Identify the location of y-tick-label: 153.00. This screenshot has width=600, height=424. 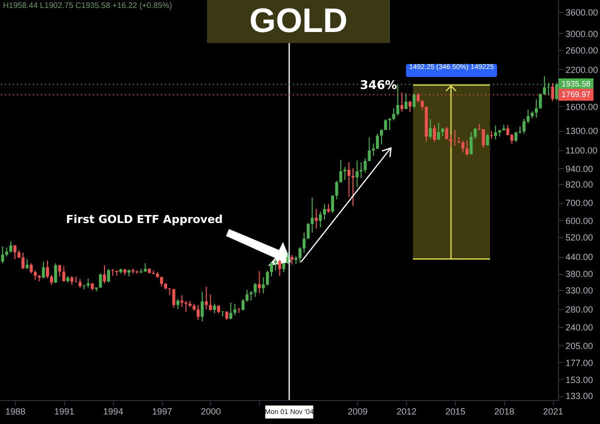
(580, 379).